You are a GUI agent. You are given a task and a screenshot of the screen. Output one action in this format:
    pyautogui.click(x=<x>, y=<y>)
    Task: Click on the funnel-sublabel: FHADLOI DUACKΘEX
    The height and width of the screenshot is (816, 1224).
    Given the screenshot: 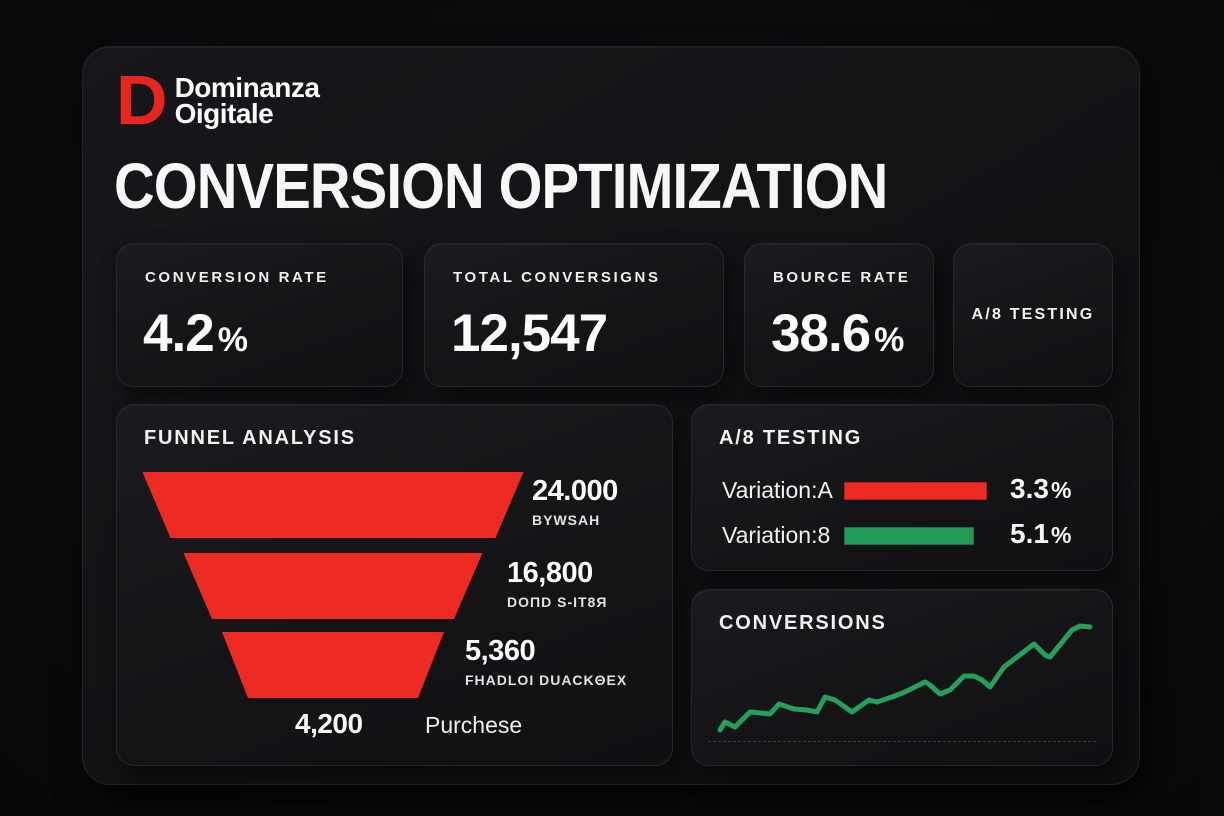 What is the action you would take?
    pyautogui.click(x=546, y=680)
    